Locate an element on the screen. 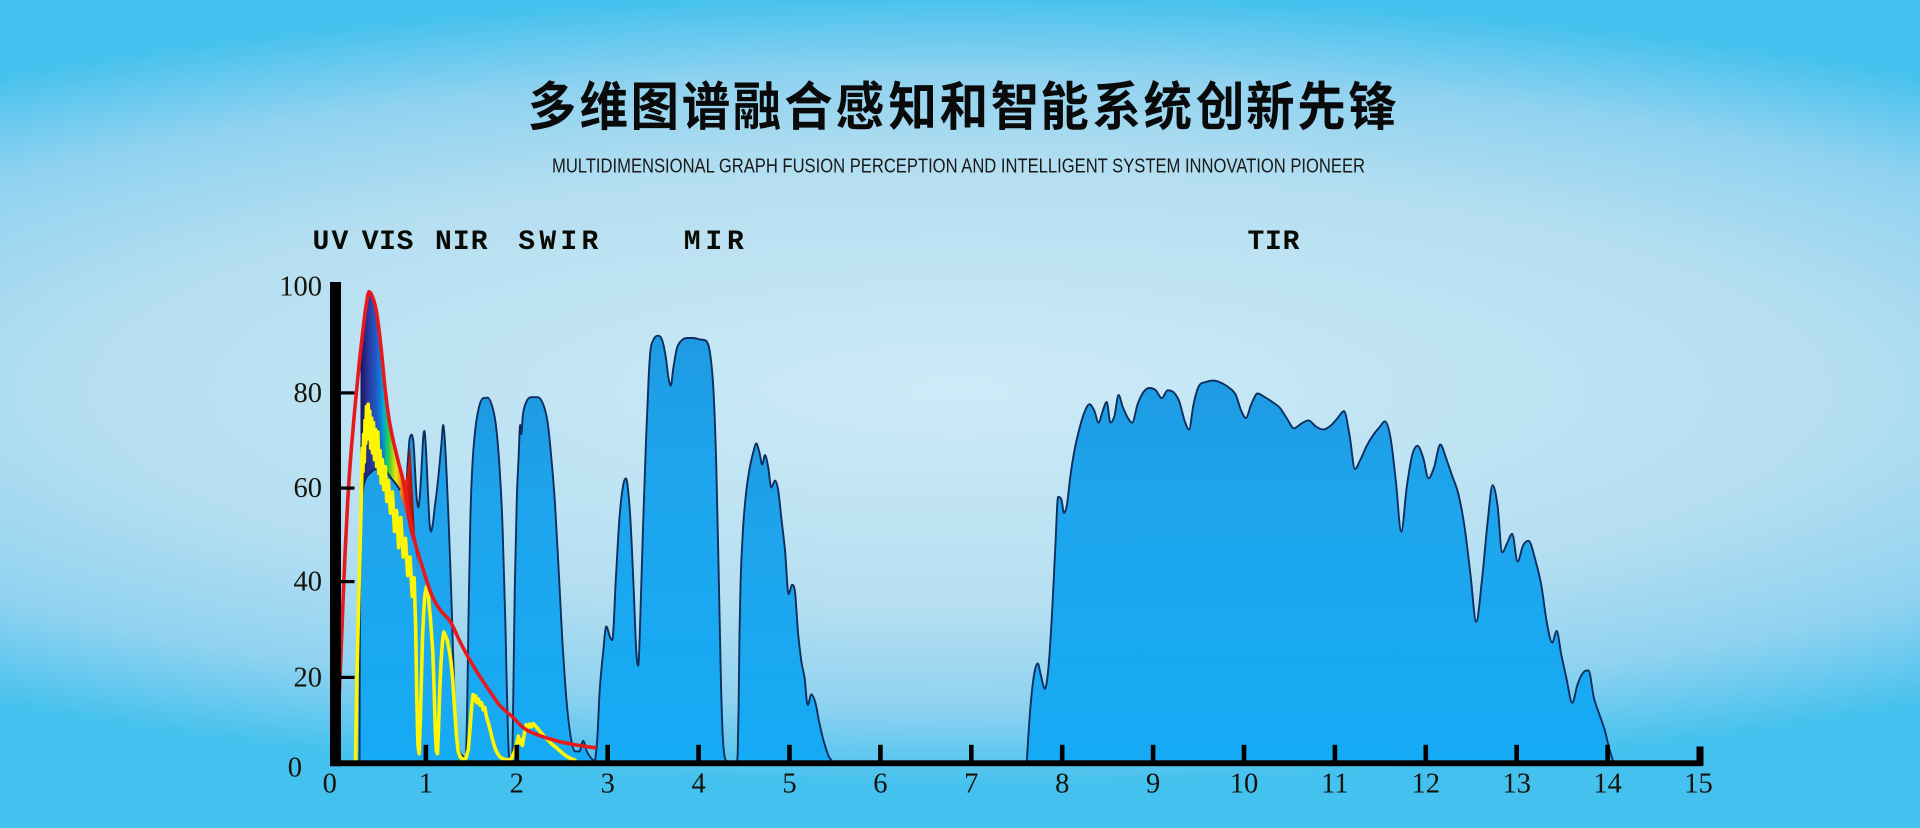 Image resolution: width=1920 pixels, height=828 pixels. svg-text: 2 is located at coordinates (517, 784).